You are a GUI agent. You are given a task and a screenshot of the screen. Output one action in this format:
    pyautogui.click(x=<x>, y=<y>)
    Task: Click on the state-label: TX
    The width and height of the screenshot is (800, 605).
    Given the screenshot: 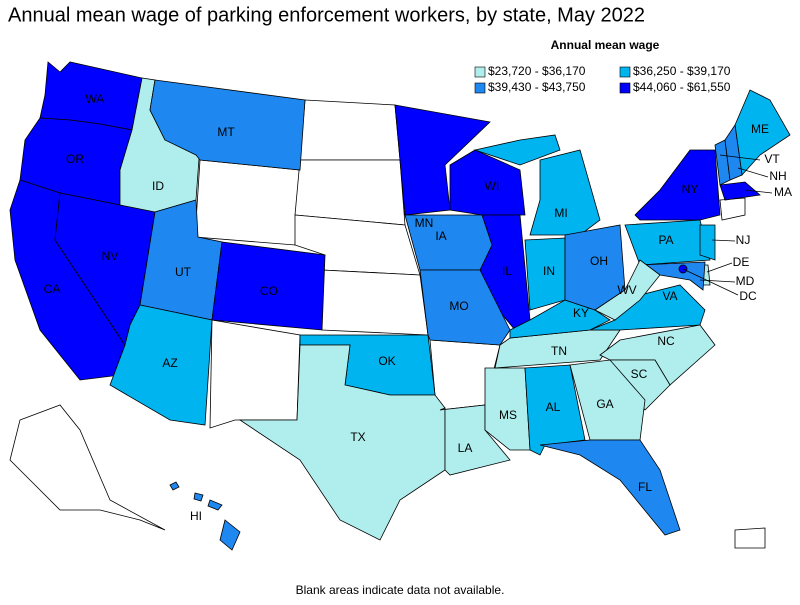 What is the action you would take?
    pyautogui.click(x=357, y=437)
    